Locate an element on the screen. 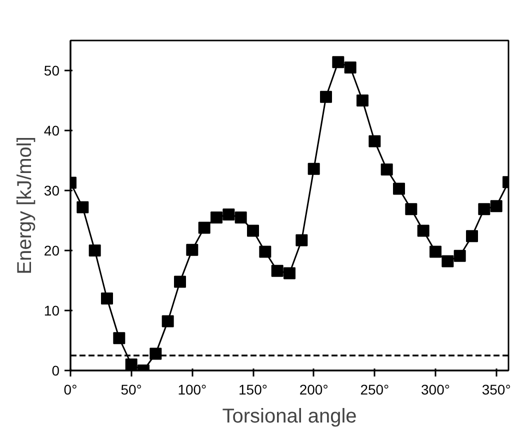 The image size is (525, 434). x-tick-label: 200° is located at coordinates (313, 390).